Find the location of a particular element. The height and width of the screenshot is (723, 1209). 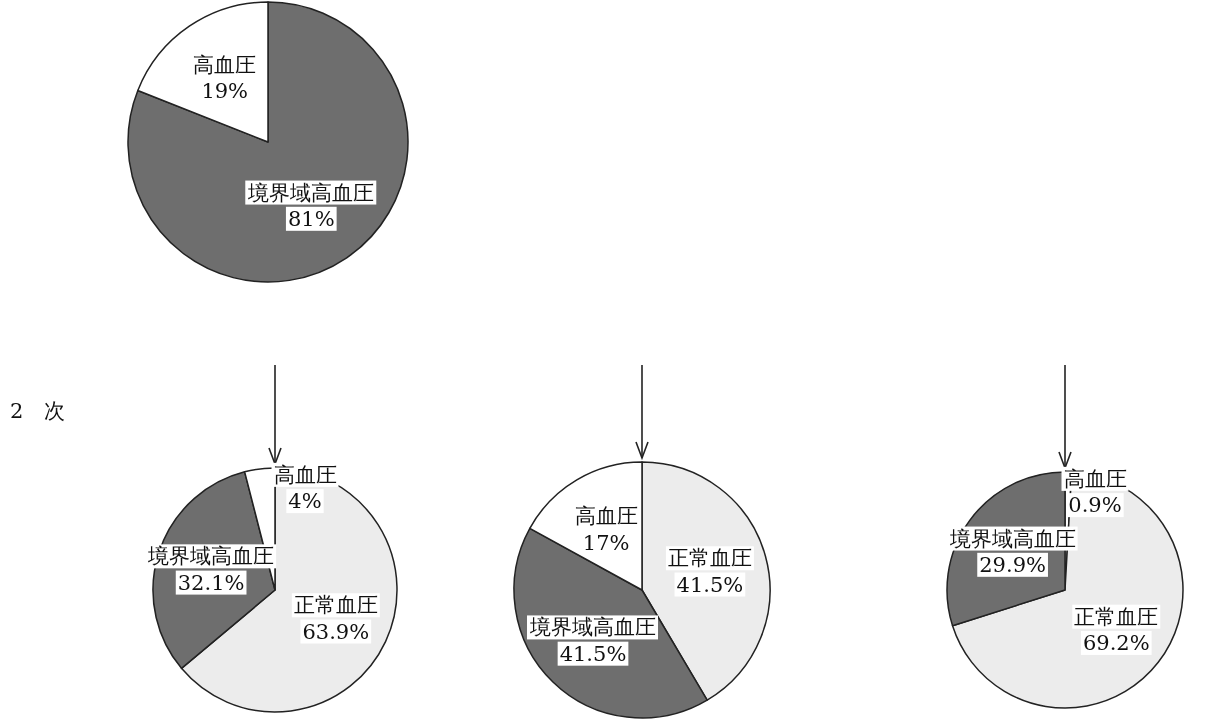

data-label: 19% is located at coordinates (225, 91).